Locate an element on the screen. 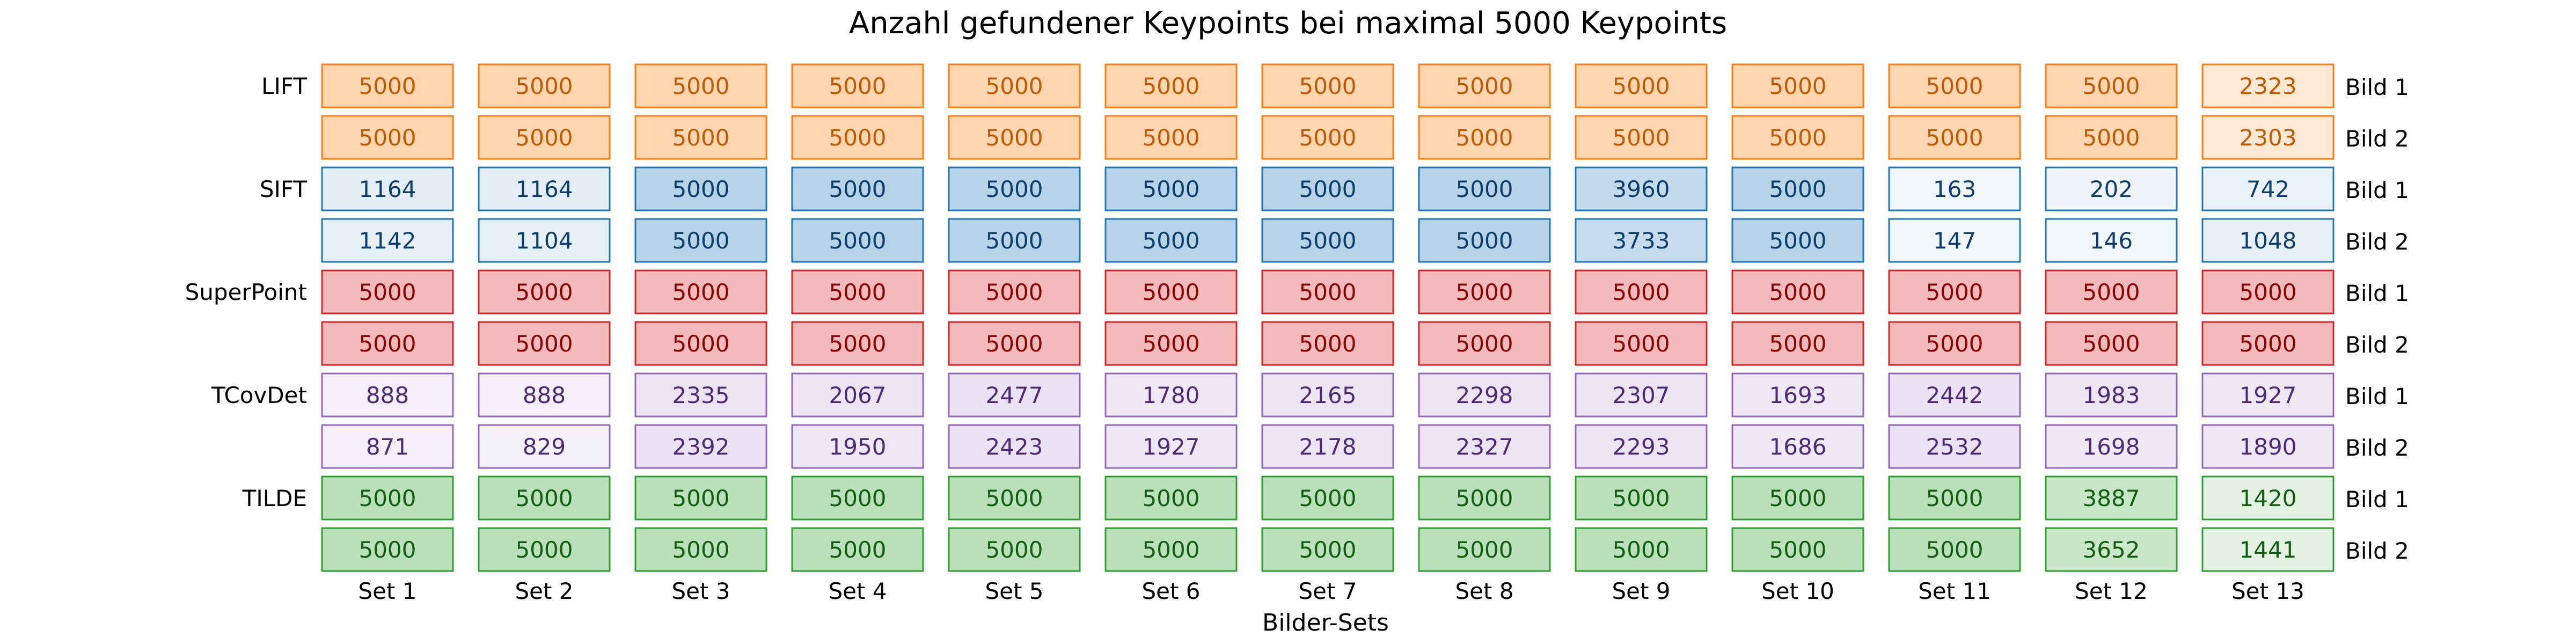  cell-value: 2327 is located at coordinates (1484, 447).